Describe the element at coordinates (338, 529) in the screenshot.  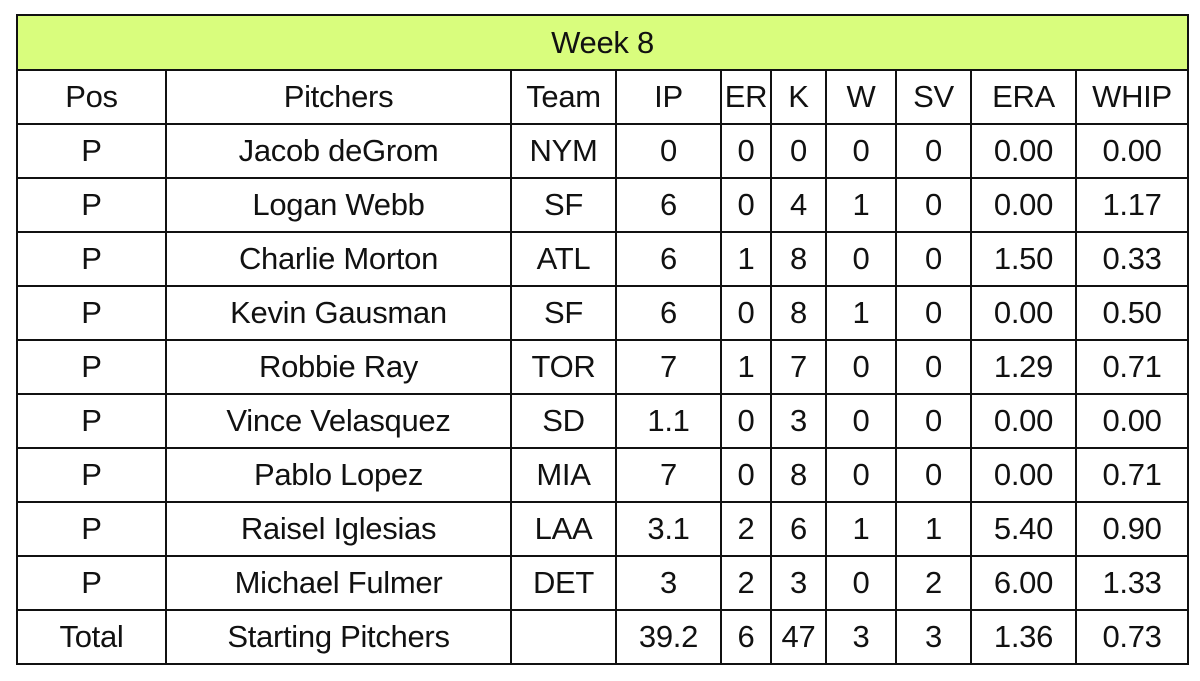
I see `cell-pitchers: Raisel Iglesias` at that location.